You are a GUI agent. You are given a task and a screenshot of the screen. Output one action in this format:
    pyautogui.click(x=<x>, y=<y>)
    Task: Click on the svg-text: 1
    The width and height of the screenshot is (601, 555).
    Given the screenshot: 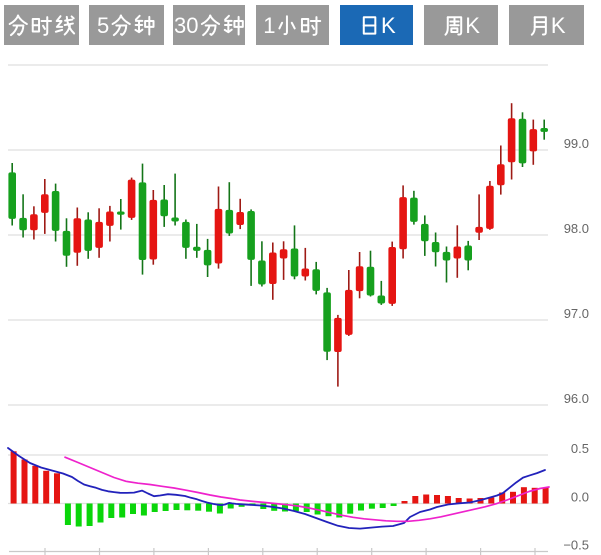 What is the action you would take?
    pyautogui.click(x=269, y=25)
    